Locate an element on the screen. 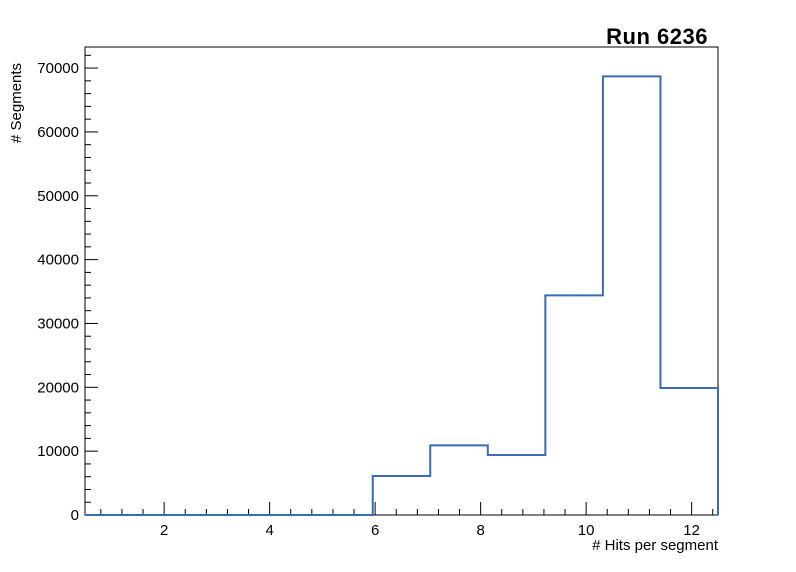 This screenshot has width=796, height=572. y-tick-label: 10000 is located at coordinates (58, 451).